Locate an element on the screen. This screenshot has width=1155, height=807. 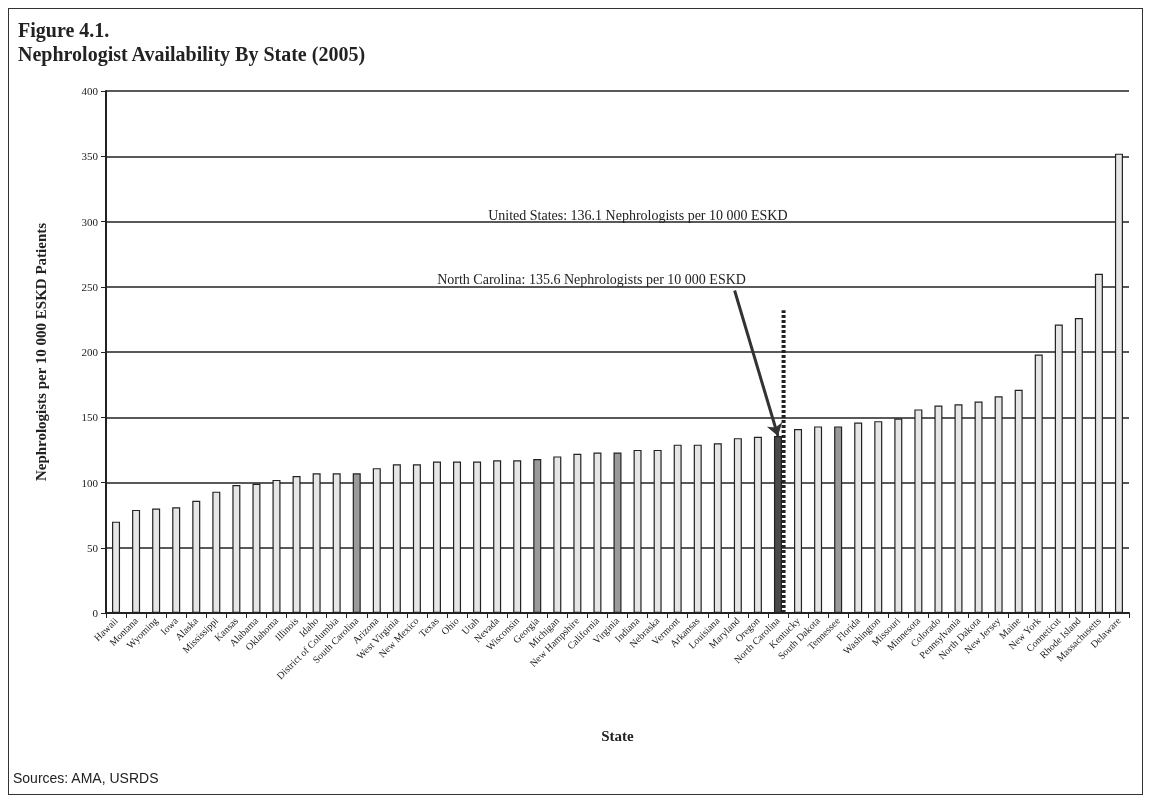
annotation: North Carolina: 135.6 Nephrologists per 10 000 ESKD is located at coordinates (591, 279).